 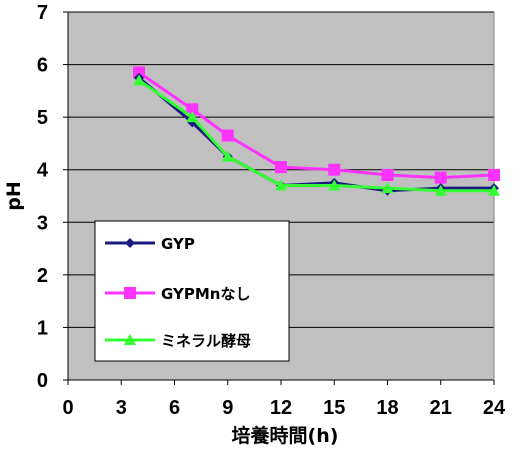 What do you see at coordinates (494, 408) in the screenshot?
I see `x-tick-label-24: 24` at bounding box center [494, 408].